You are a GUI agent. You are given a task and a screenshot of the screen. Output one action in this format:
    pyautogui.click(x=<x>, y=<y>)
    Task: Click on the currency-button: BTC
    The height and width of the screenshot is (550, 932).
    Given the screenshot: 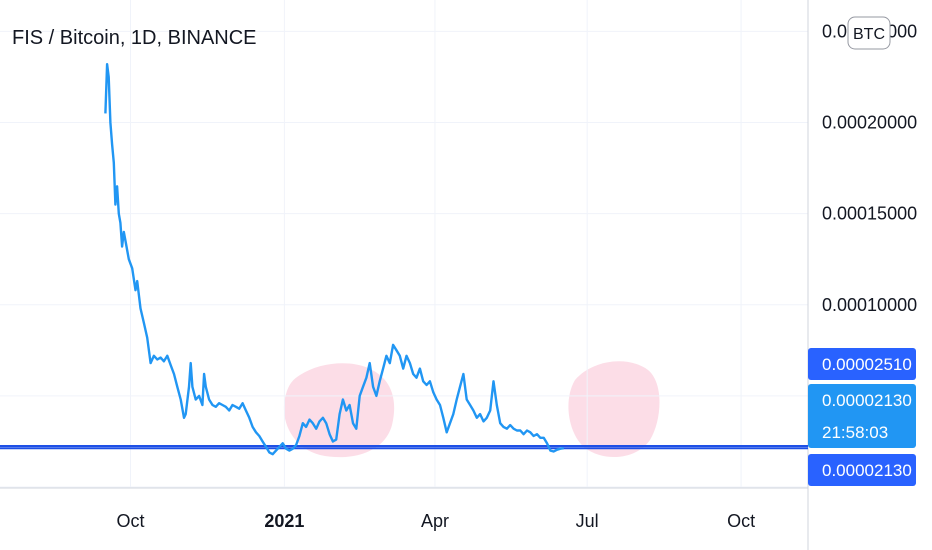 What is the action you would take?
    pyautogui.click(x=869, y=33)
    